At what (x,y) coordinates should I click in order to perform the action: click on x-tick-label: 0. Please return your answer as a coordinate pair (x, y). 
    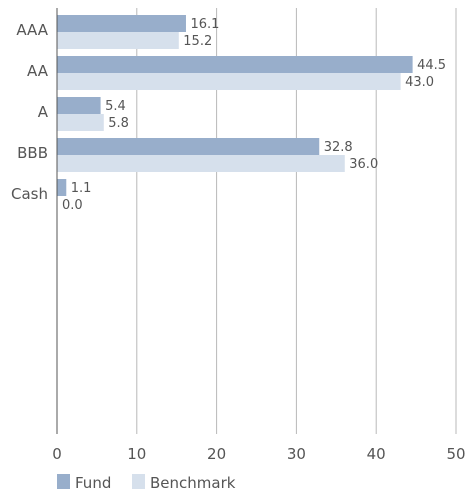
    Looking at the image, I should click on (57, 454).